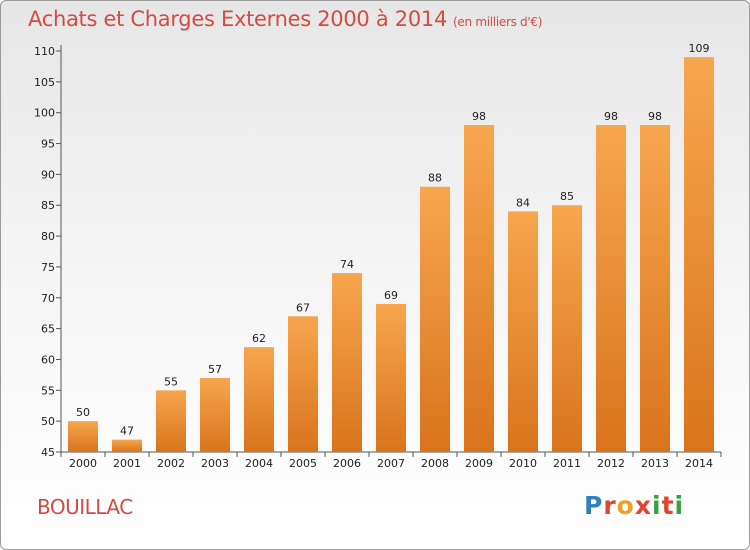 This screenshot has height=550, width=750. I want to click on data-label: 69, so click(391, 295).